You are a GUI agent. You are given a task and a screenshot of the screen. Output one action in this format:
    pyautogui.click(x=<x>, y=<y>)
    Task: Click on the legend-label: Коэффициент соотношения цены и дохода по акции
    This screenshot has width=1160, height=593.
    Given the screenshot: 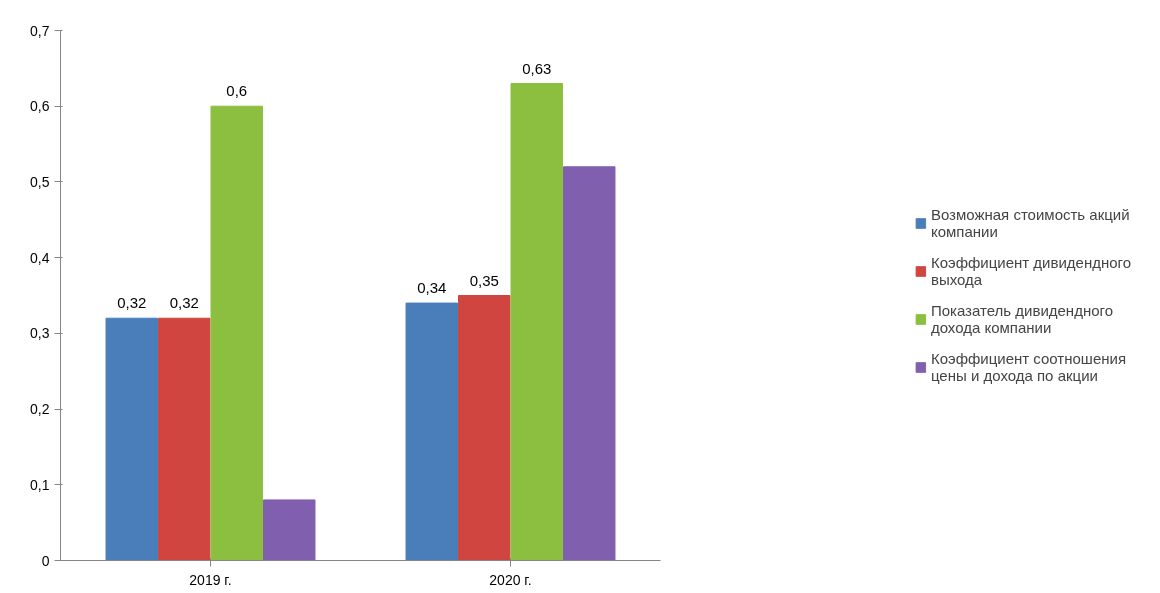 What is the action you would take?
    pyautogui.click(x=1028, y=367)
    